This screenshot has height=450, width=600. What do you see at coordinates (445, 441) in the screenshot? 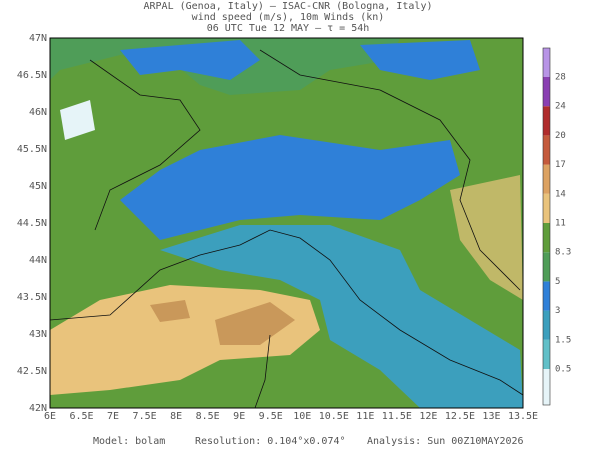
I see `footer-analysis: Analysis: Sun 00Z10MAY2026` at bounding box center [445, 441].